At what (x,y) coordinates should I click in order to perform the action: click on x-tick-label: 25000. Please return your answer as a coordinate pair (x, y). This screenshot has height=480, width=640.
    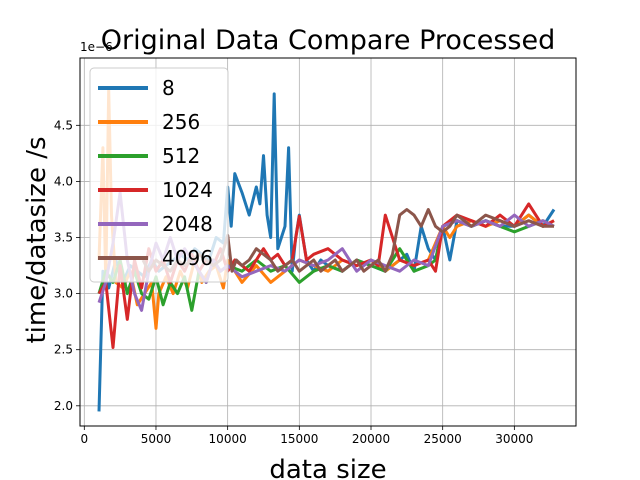
    Looking at the image, I should click on (443, 439).